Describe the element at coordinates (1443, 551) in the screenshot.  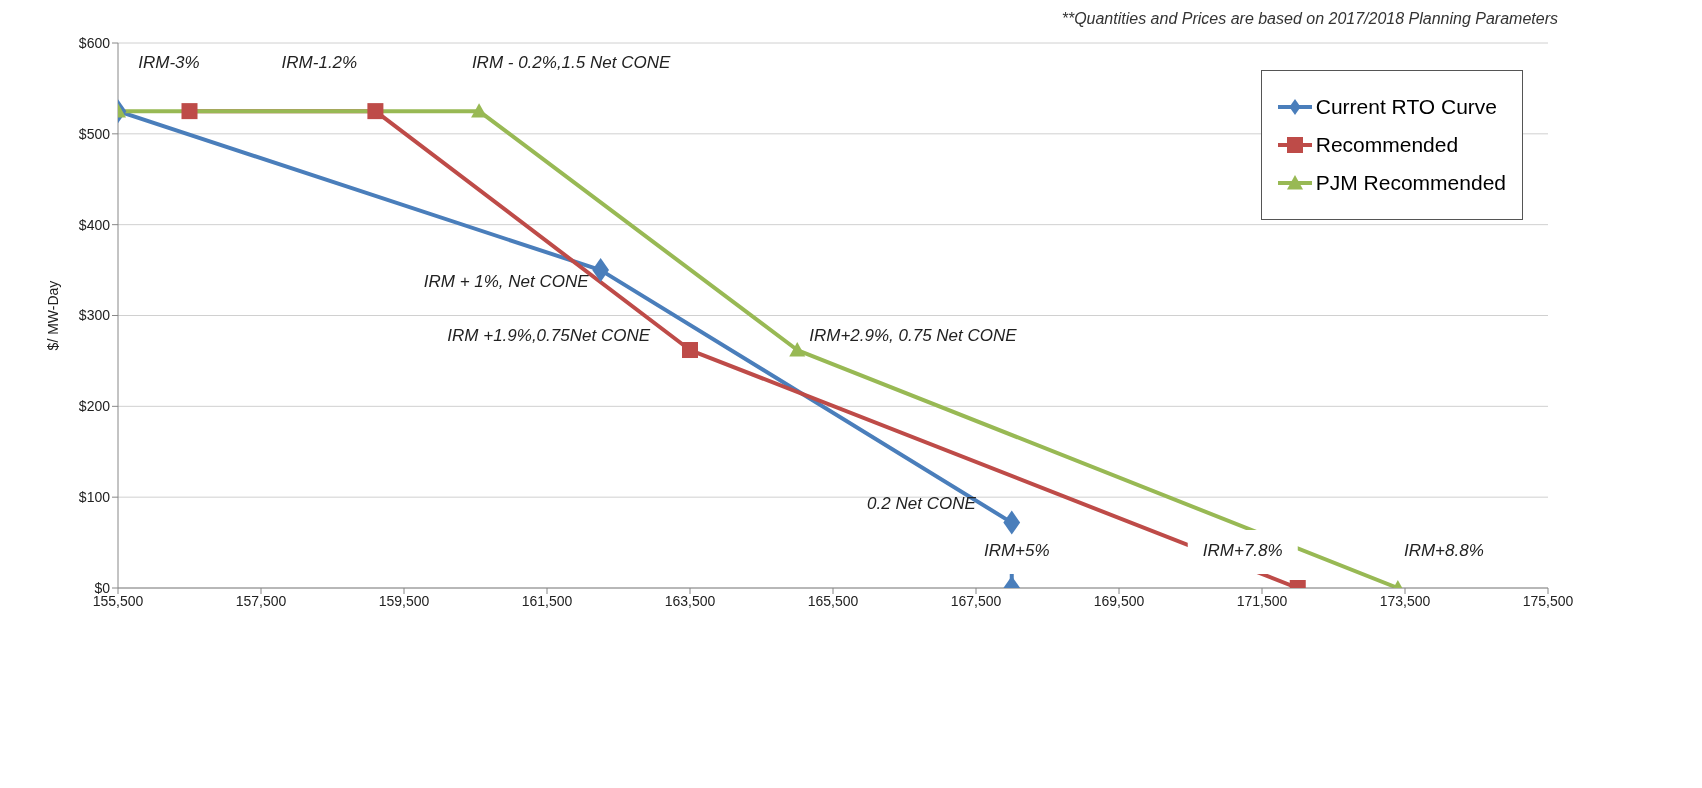
I see `annotation: IRM+8.8%` at that location.